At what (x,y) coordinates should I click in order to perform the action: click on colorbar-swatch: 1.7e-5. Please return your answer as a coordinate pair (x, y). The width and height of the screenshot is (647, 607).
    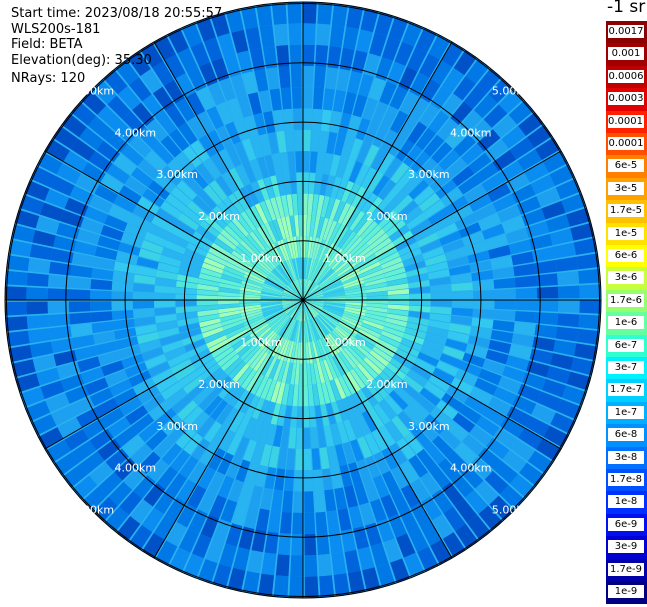
    Looking at the image, I should click on (626, 212).